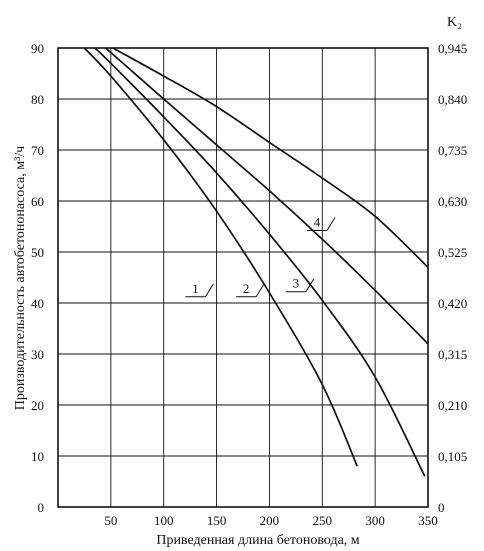  Describe the element at coordinates (246, 288) in the screenshot. I see `series-label-2: 2` at that location.